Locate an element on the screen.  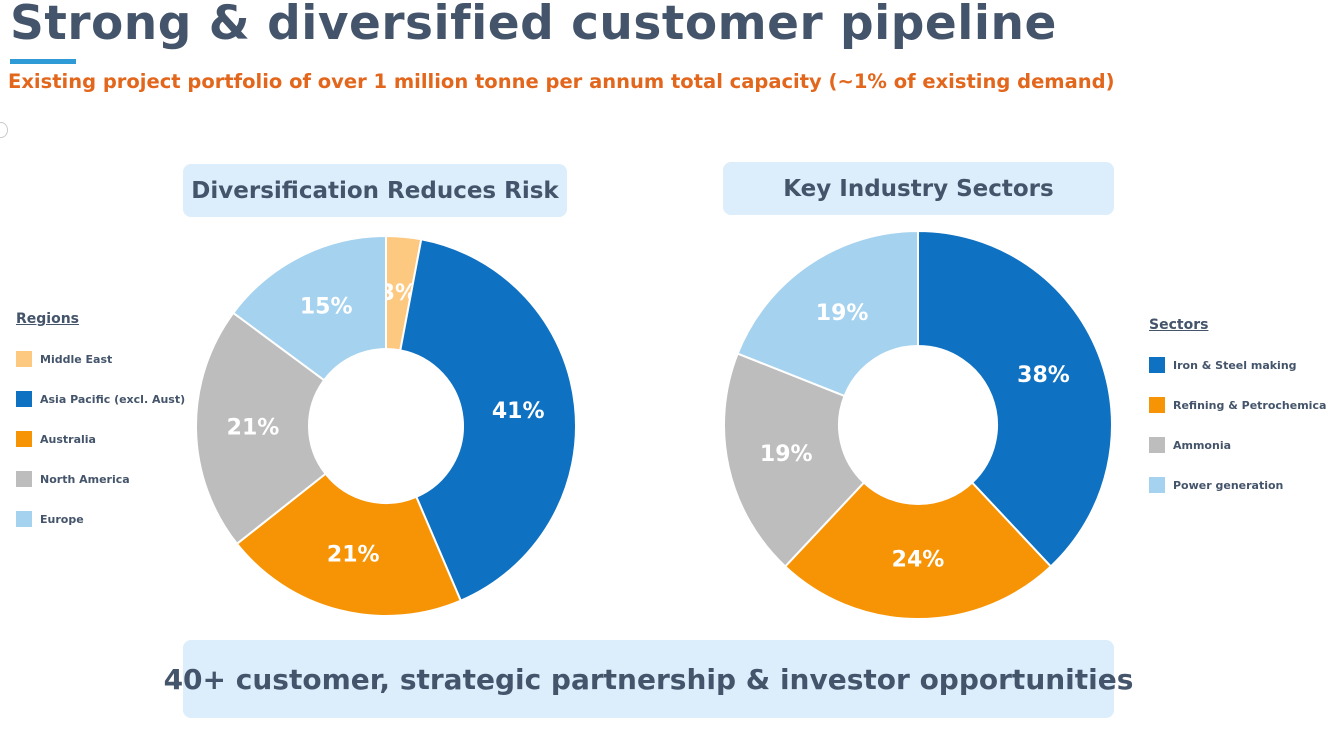
slice-label-asia-pacific-excl-aust: 41% is located at coordinates (518, 411).